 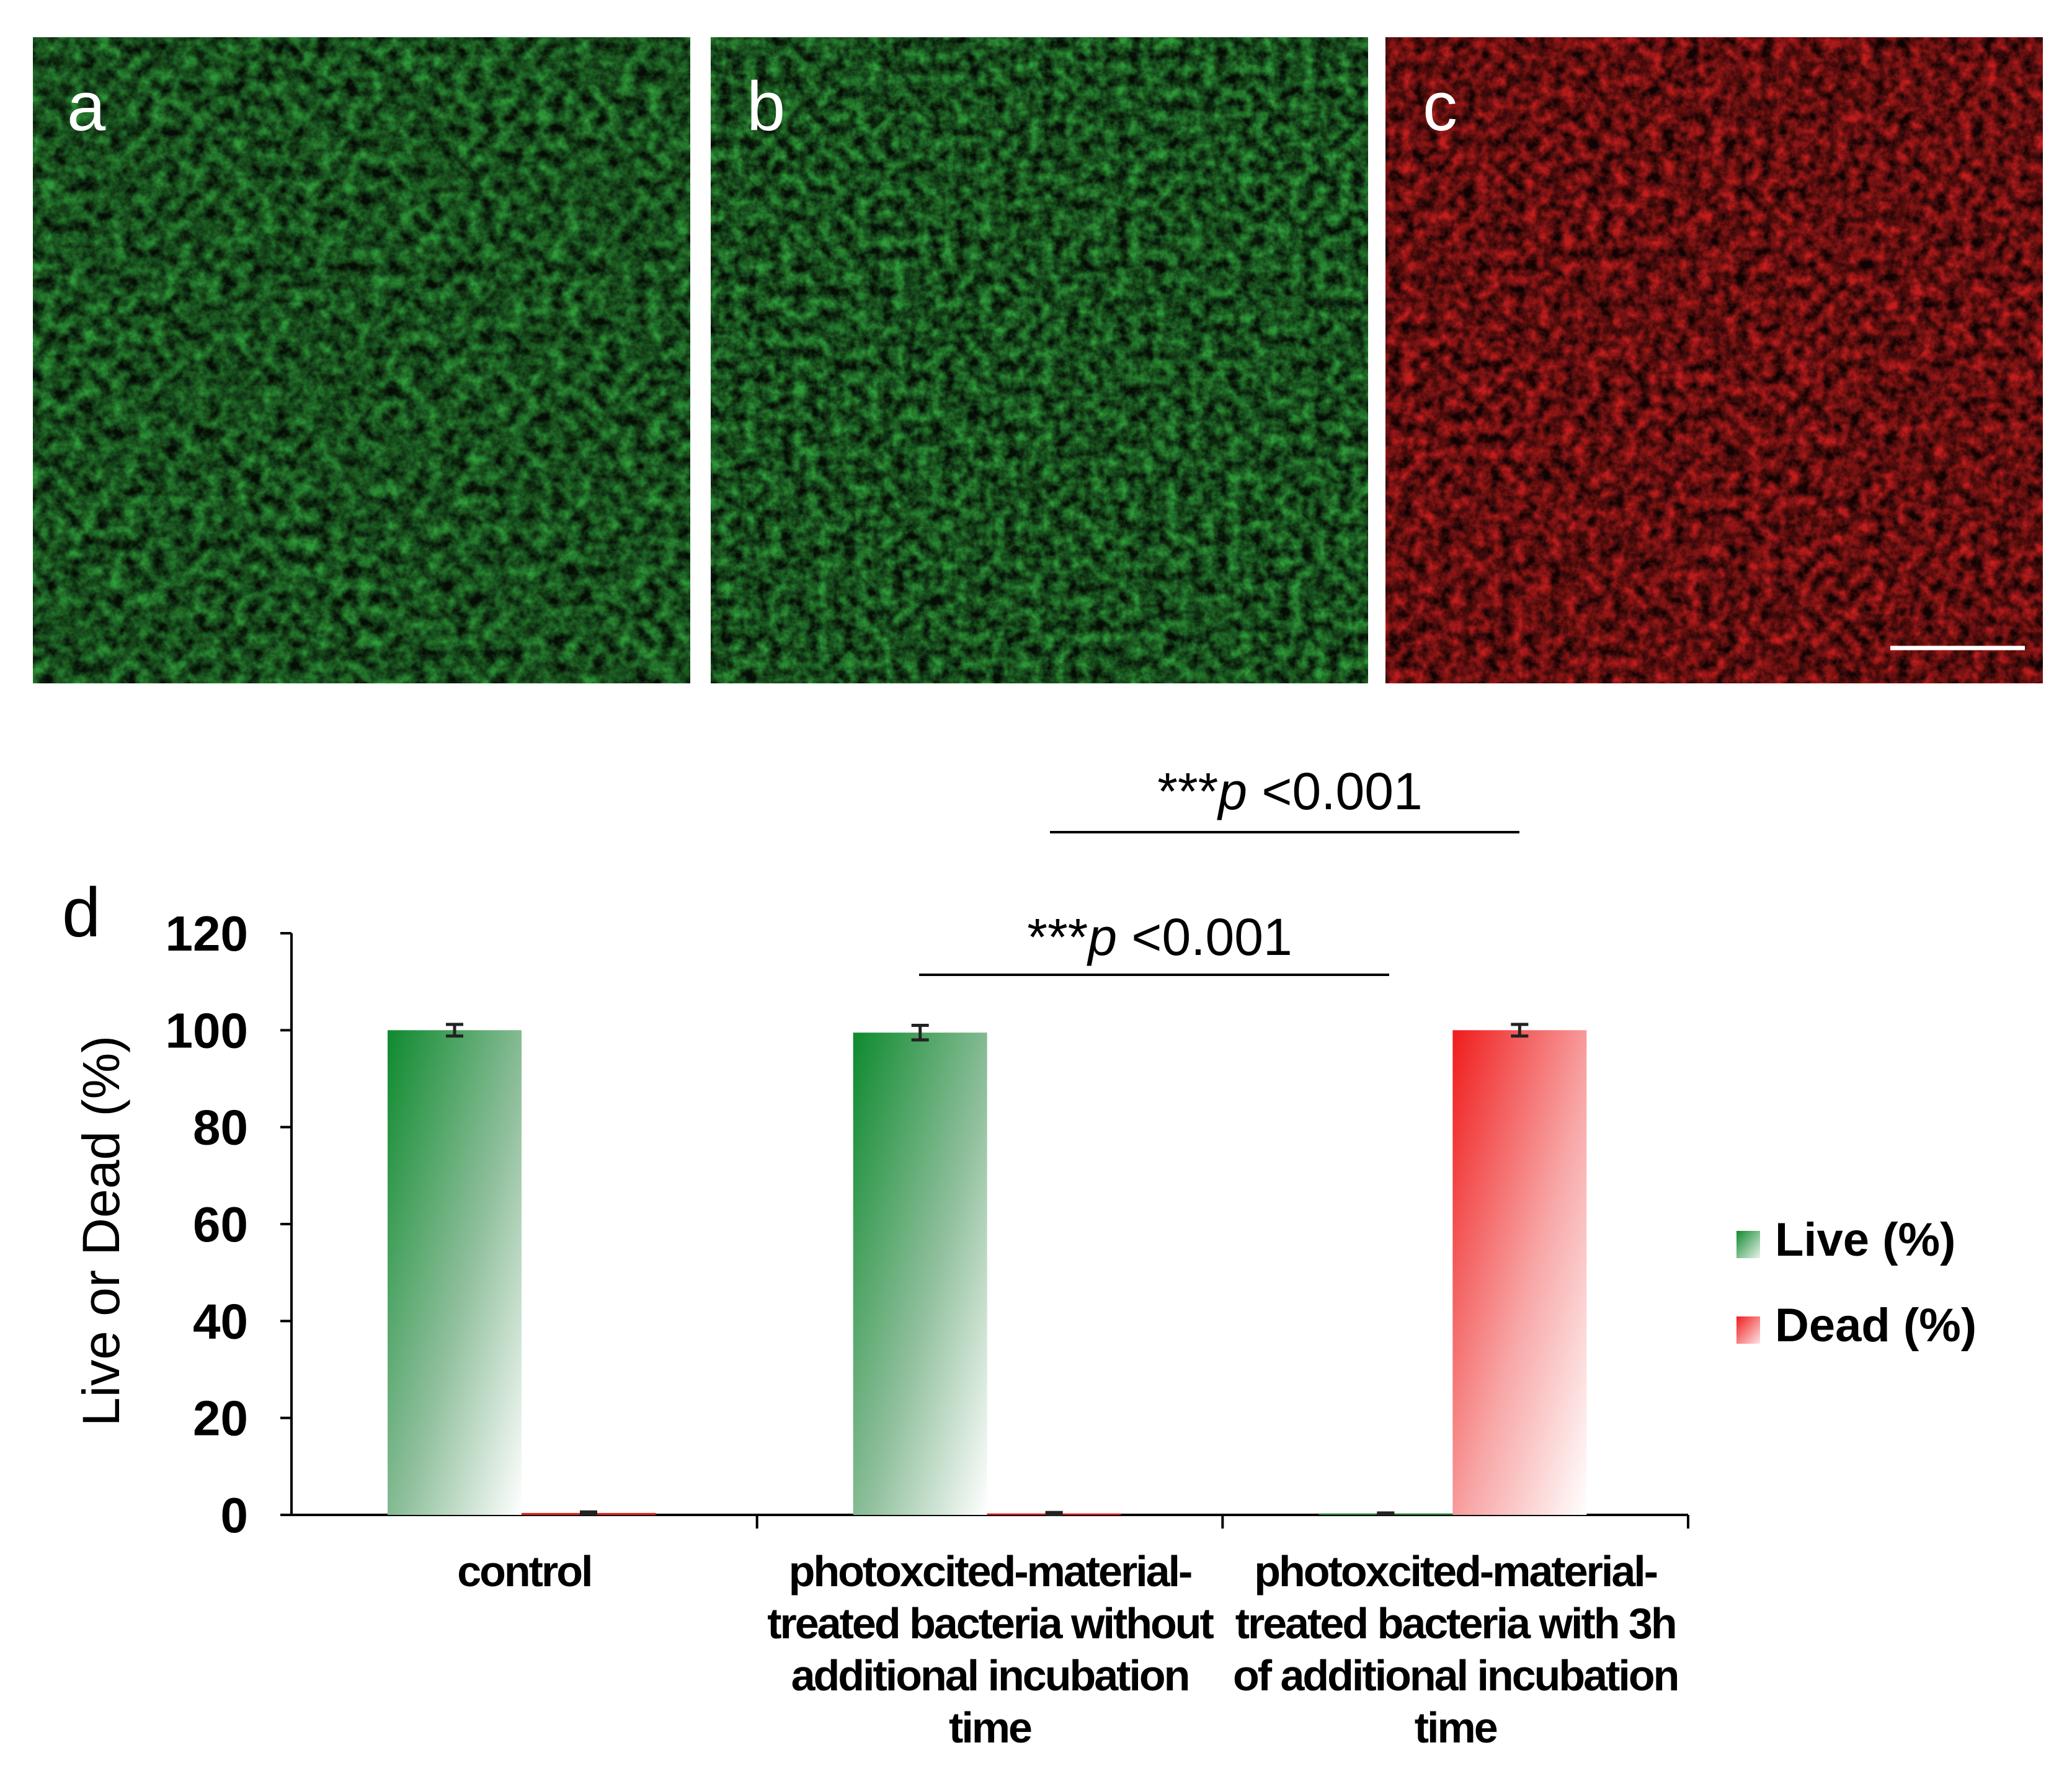 I want to click on y-tick-label: 100, so click(x=207, y=1030).